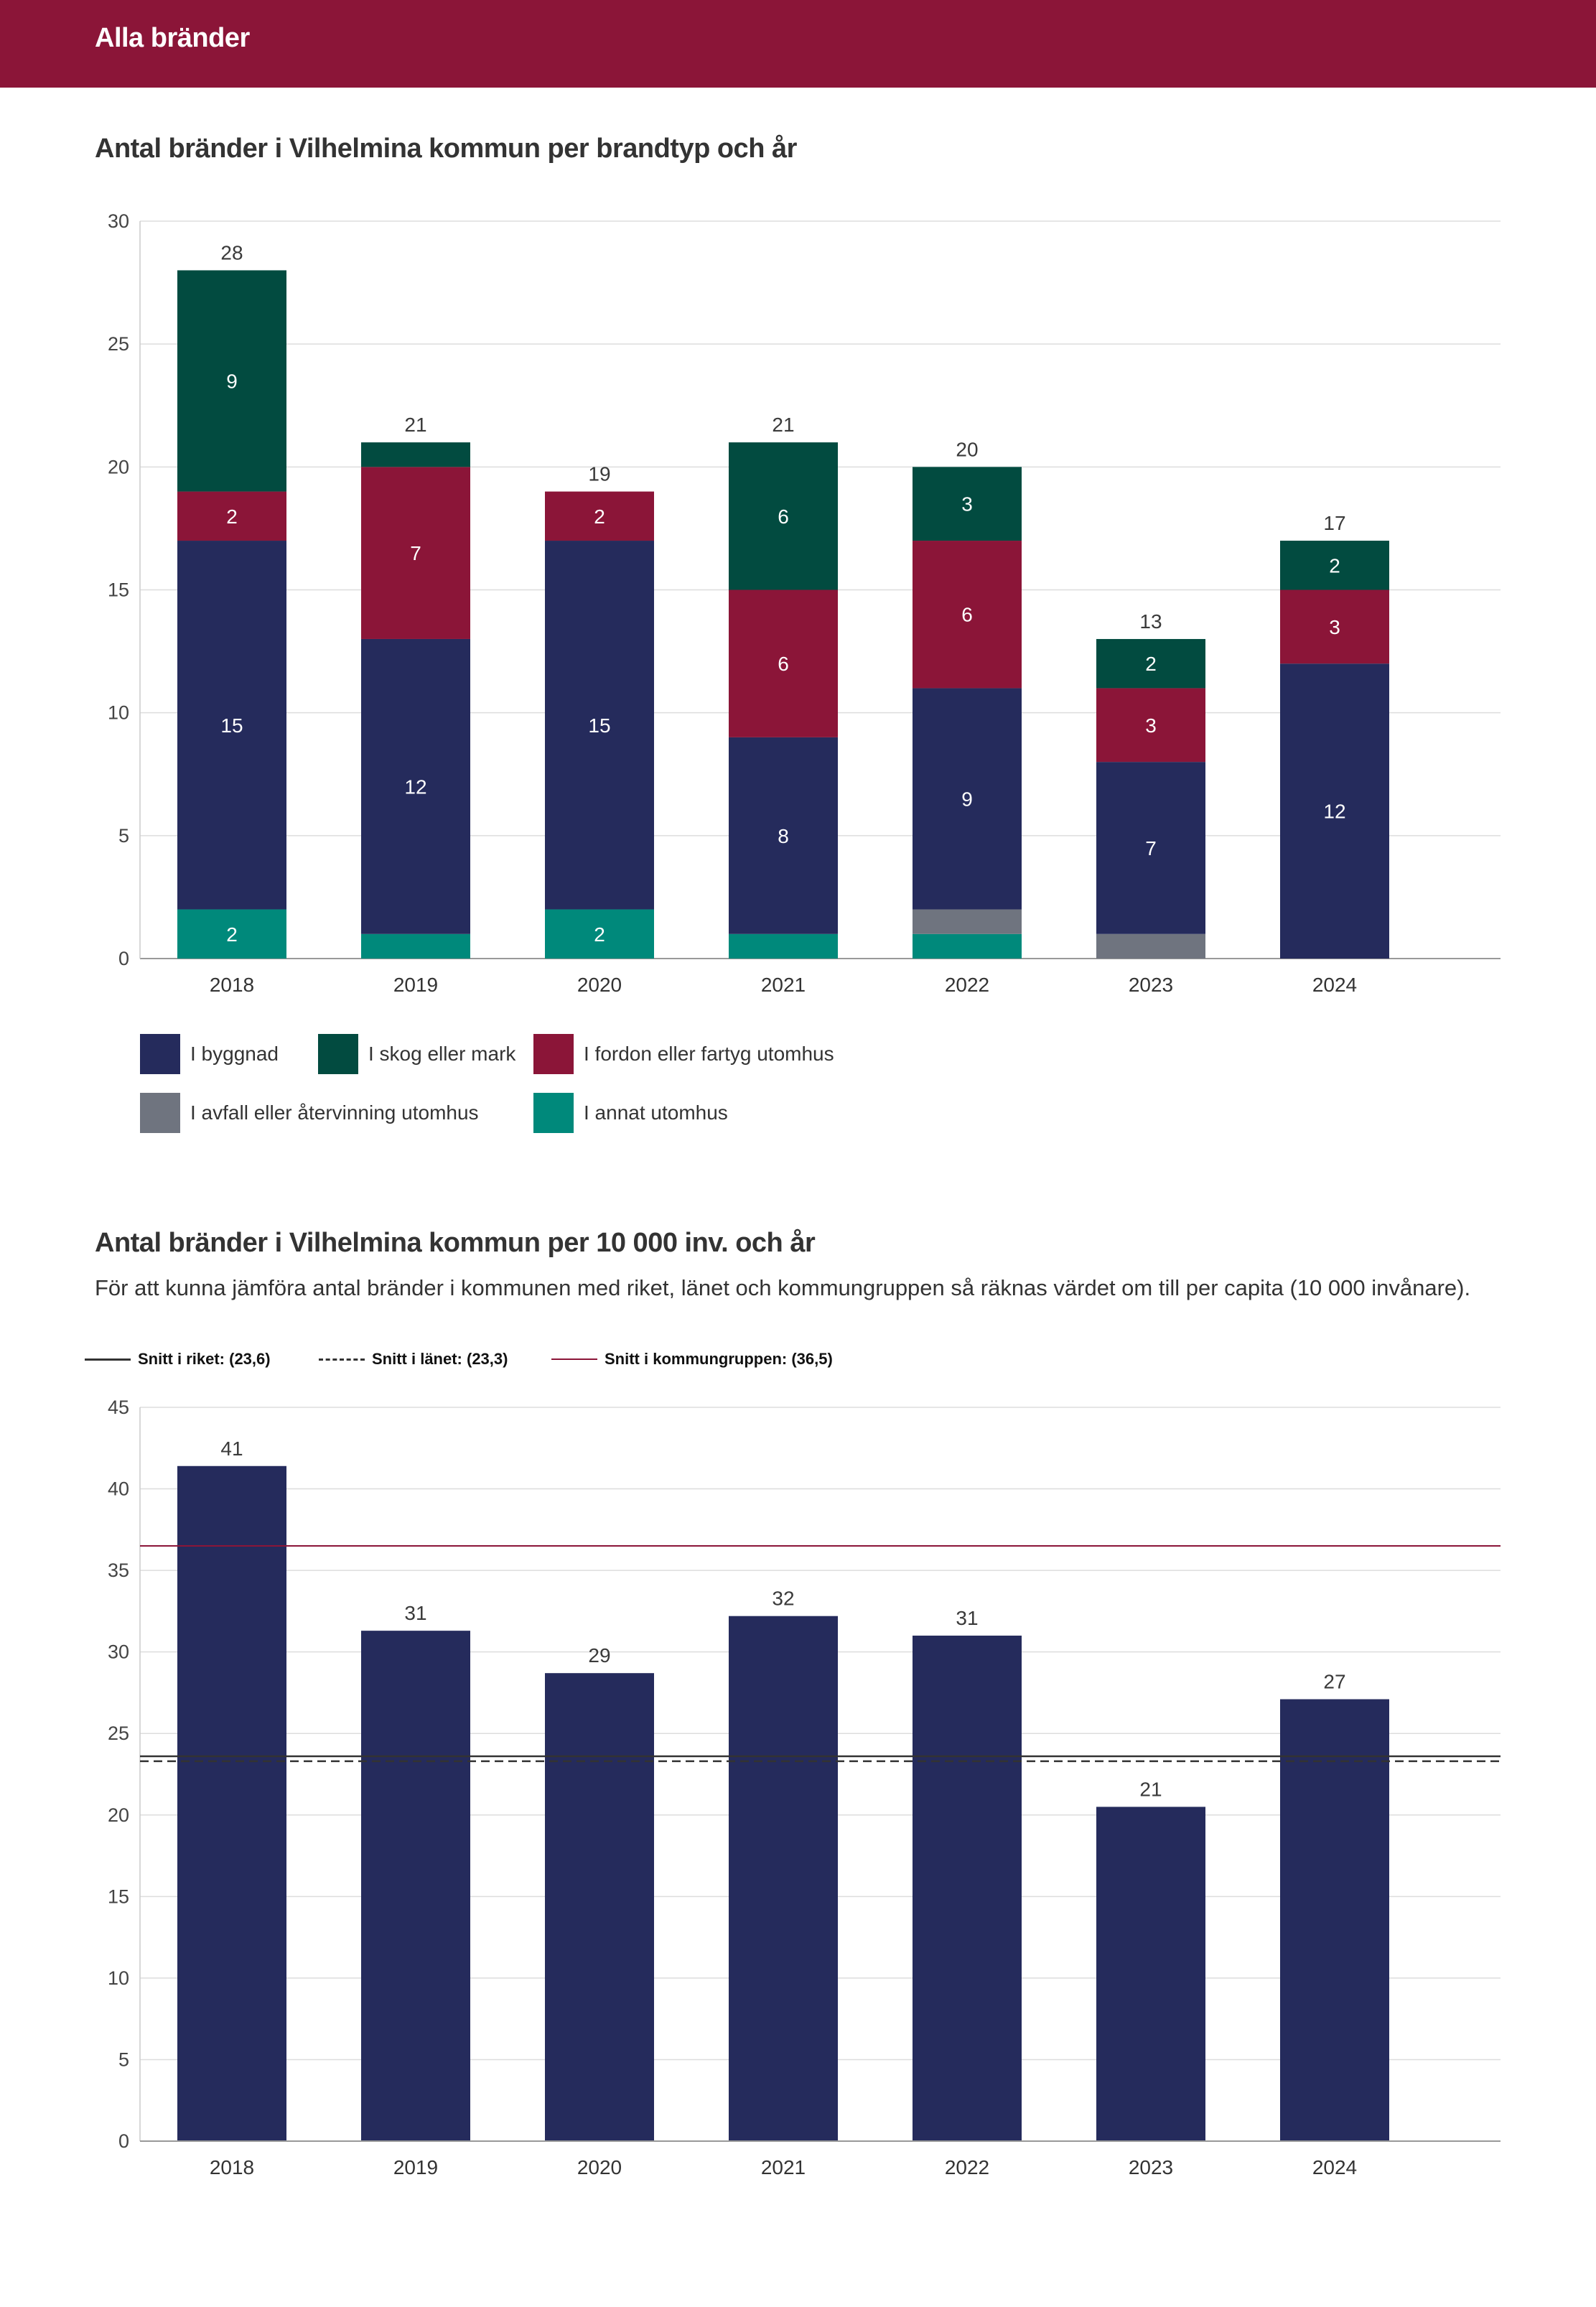 Image resolution: width=1596 pixels, height=2307 pixels. Describe the element at coordinates (172, 38) in the screenshot. I see `page-title: Alla bränder` at that location.